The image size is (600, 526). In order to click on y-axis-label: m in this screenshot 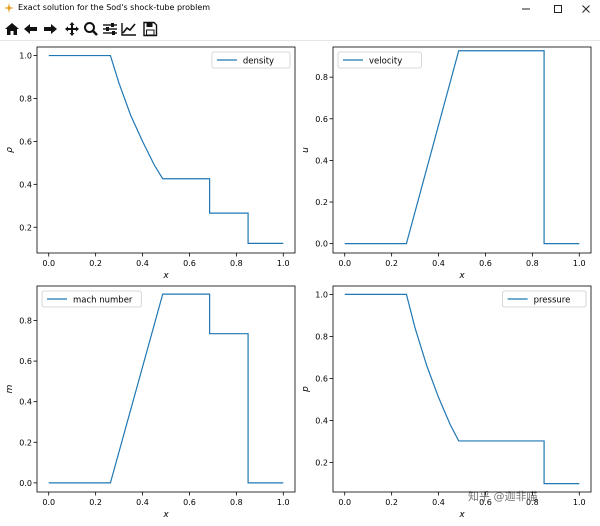, I will do `click(10, 388)`.